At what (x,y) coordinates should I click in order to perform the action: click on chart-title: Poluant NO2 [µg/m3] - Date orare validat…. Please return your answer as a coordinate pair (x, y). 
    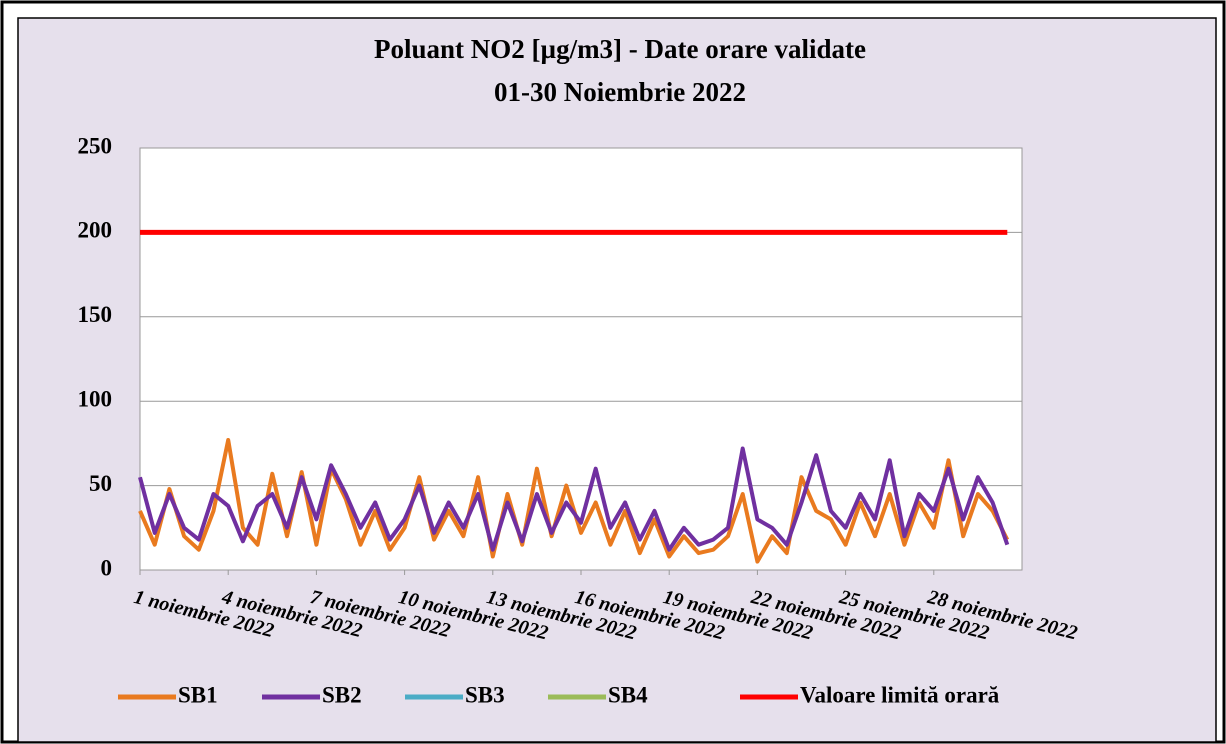
    Looking at the image, I should click on (620, 49).